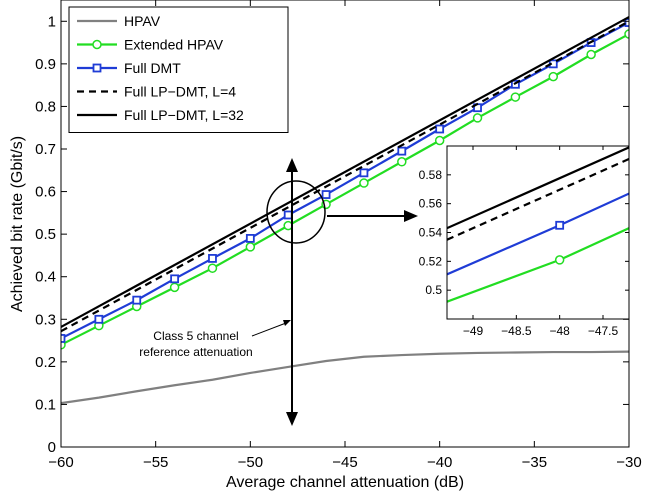 The height and width of the screenshot is (500, 657). Describe the element at coordinates (45, 319) in the screenshot. I see `y-tick-label: 0.3` at that location.